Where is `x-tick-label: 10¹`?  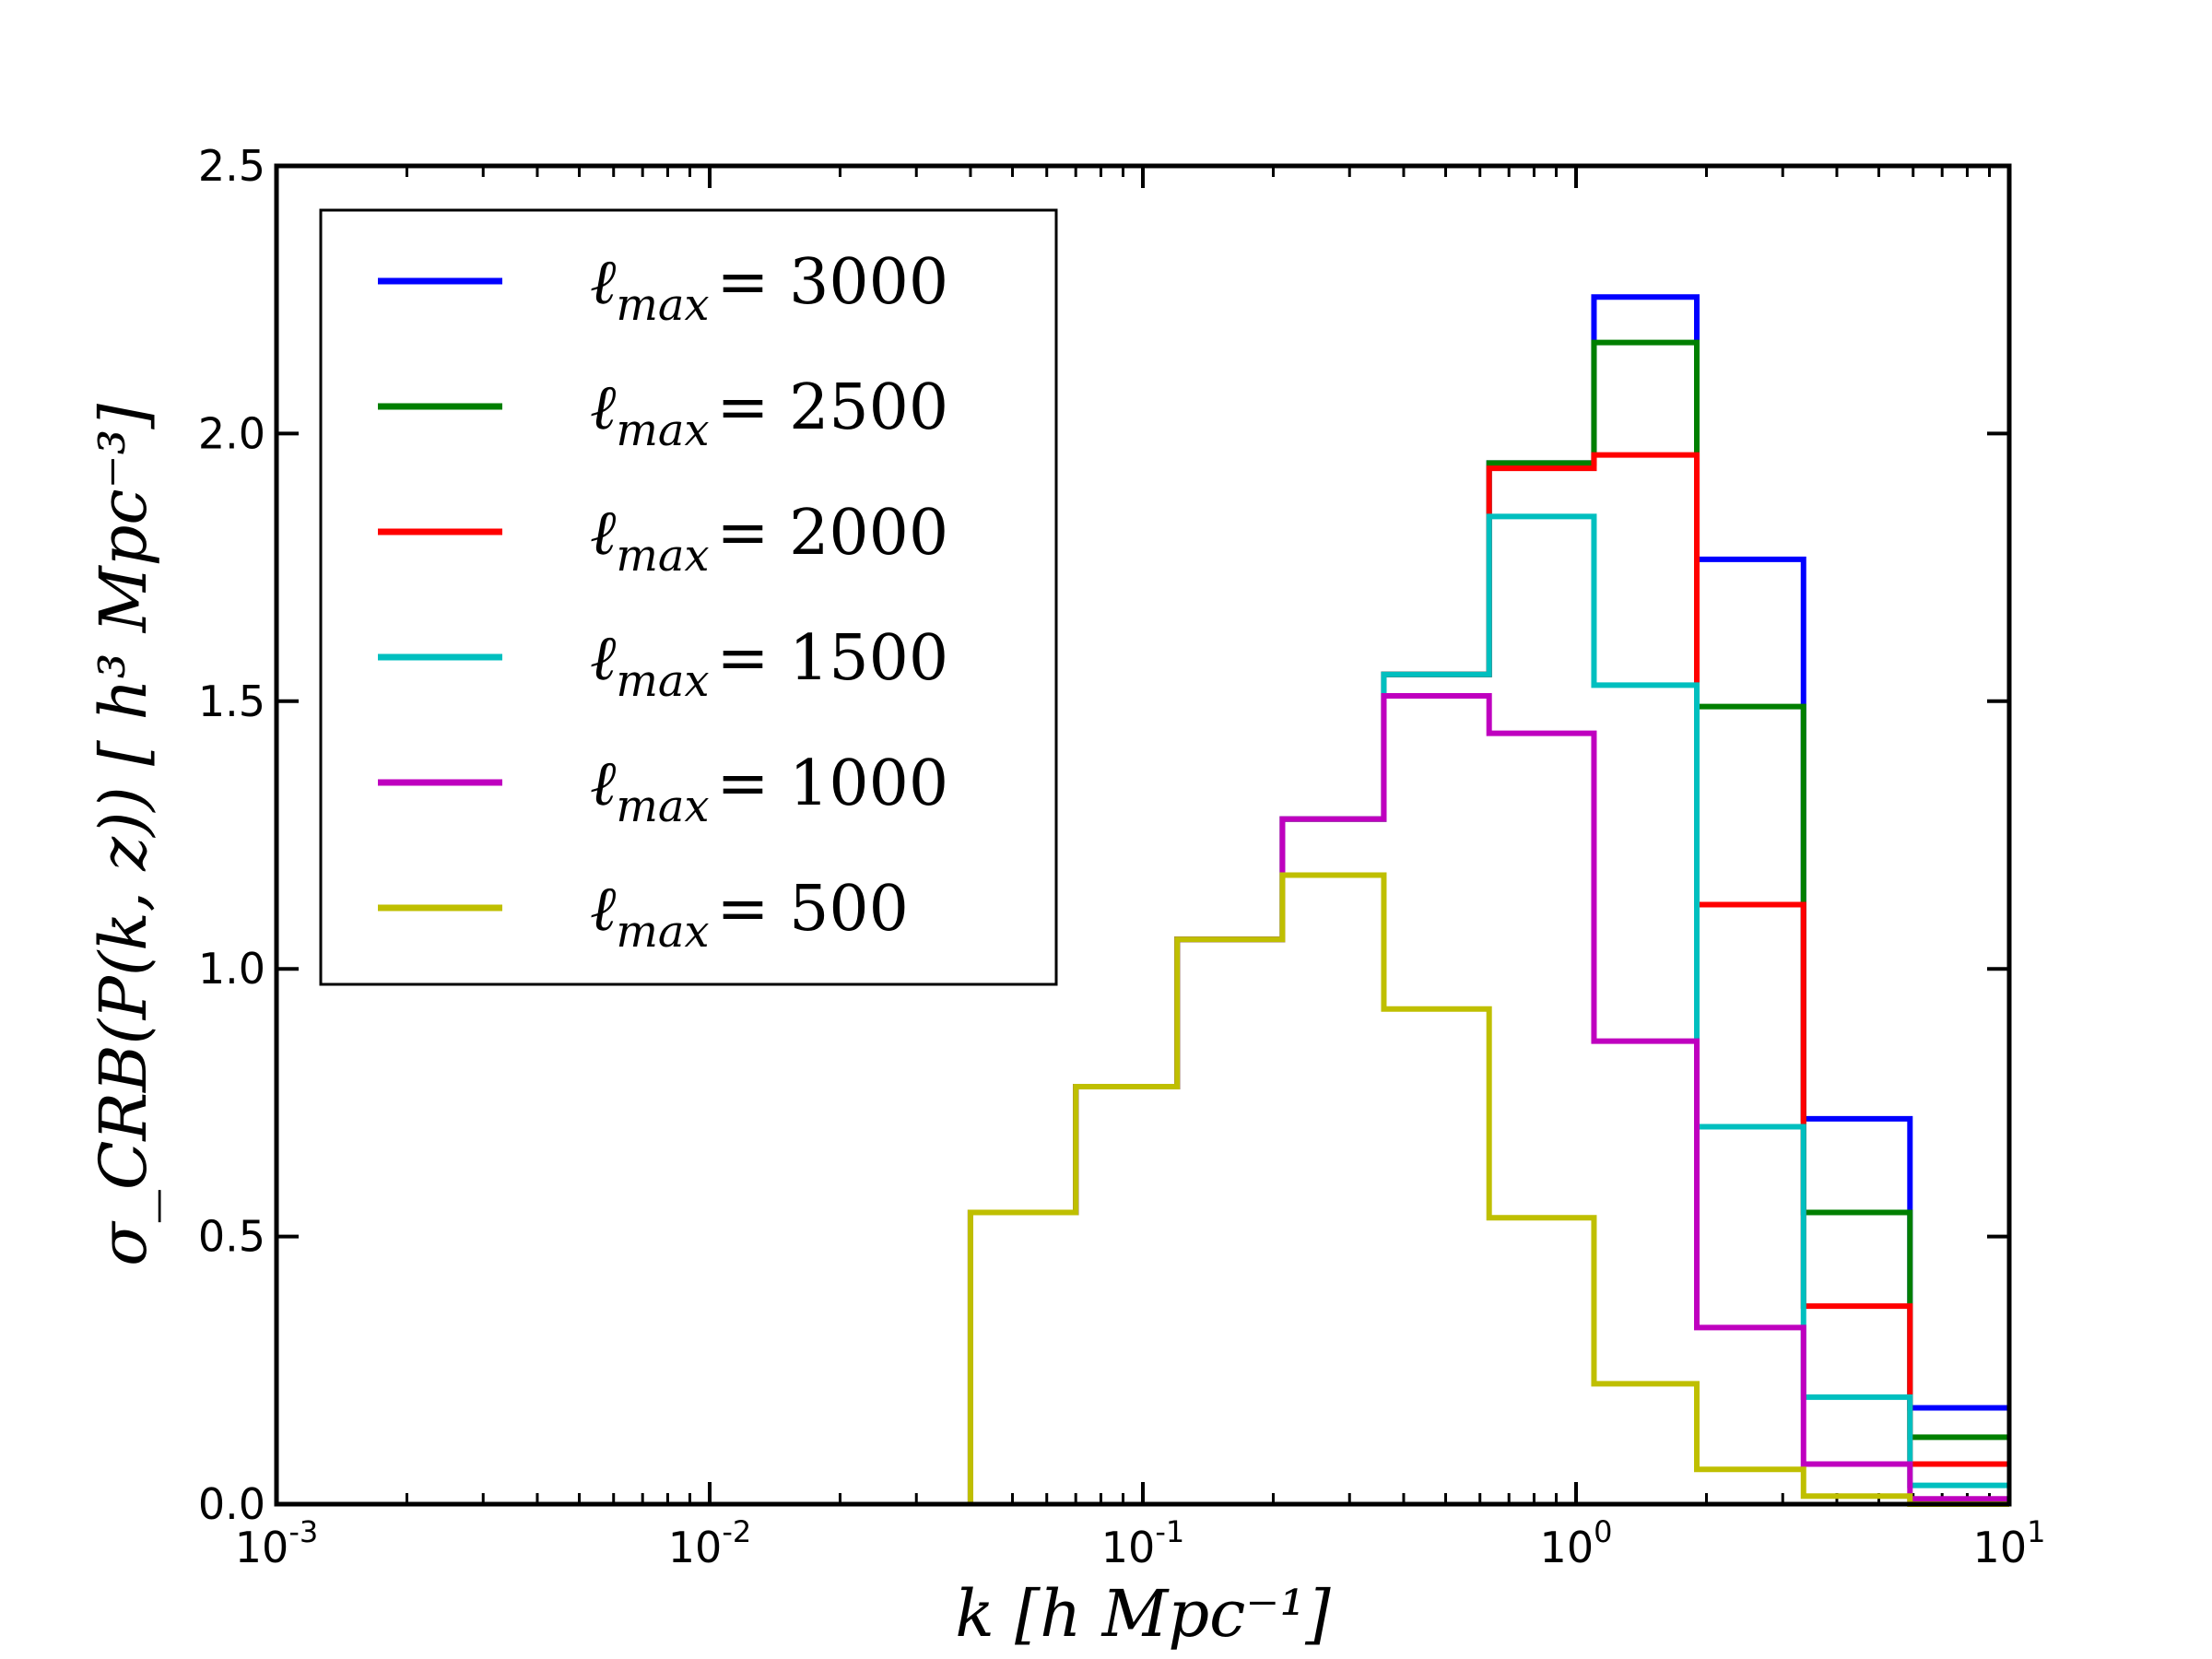 x-tick-label: 10¹ is located at coordinates (2009, 1543).